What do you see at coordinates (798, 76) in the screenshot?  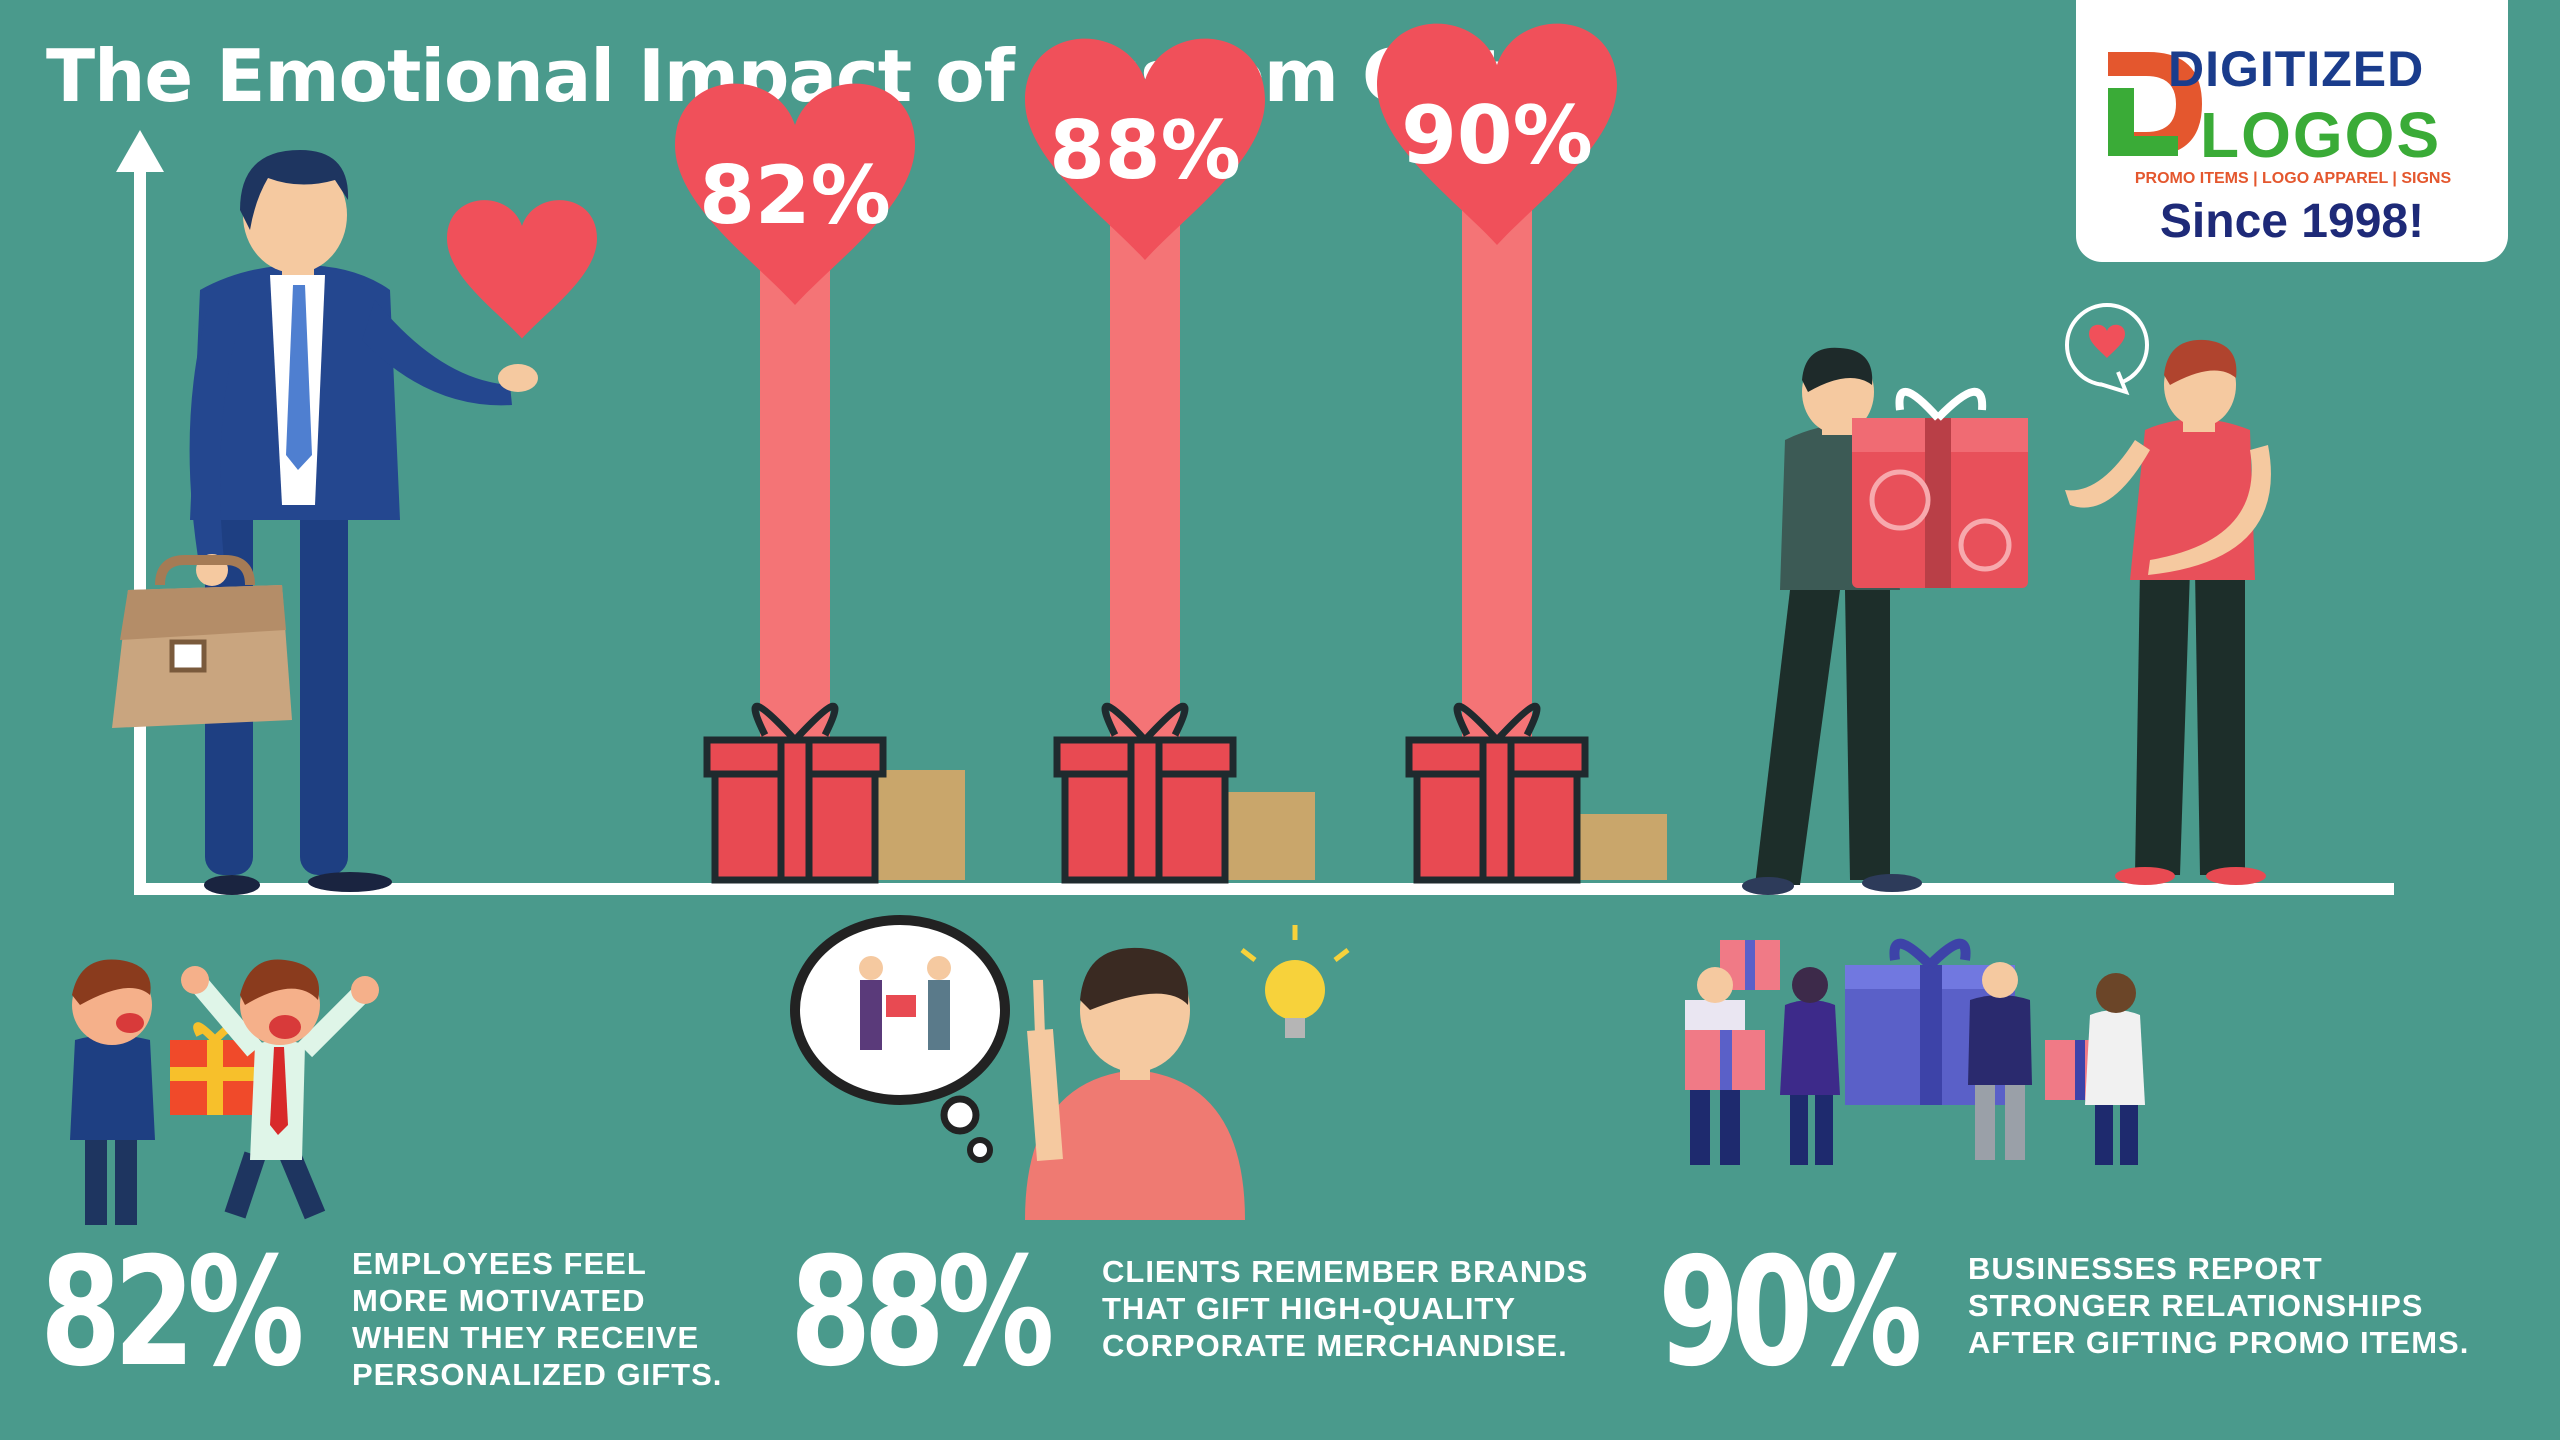 I see `page-title: The Emotional Impact of Custom Gifts` at bounding box center [798, 76].